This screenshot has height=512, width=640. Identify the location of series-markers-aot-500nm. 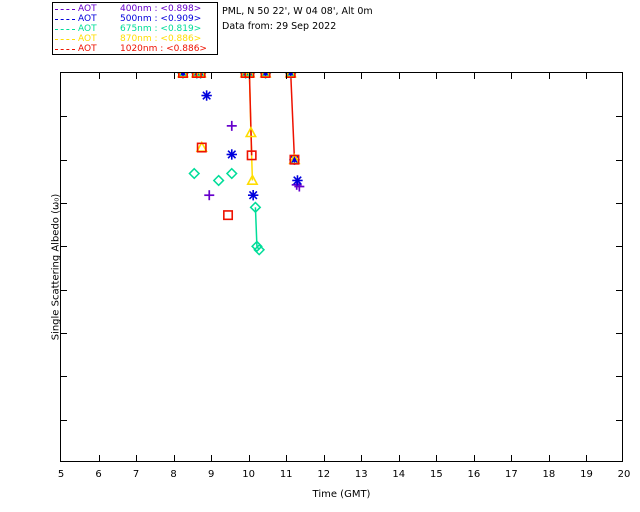
(240, 137).